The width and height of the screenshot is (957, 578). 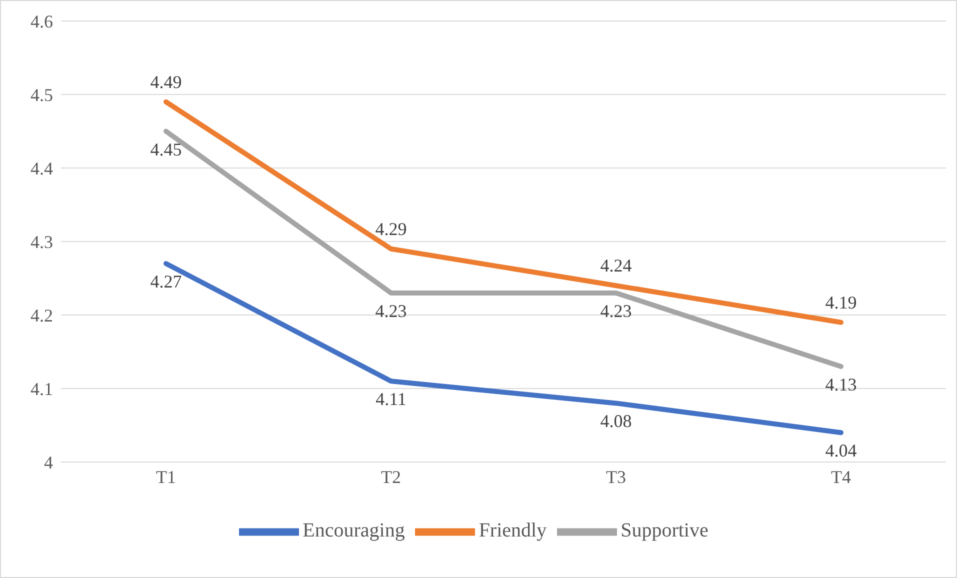 I want to click on data-label: 4.24, so click(x=616, y=266).